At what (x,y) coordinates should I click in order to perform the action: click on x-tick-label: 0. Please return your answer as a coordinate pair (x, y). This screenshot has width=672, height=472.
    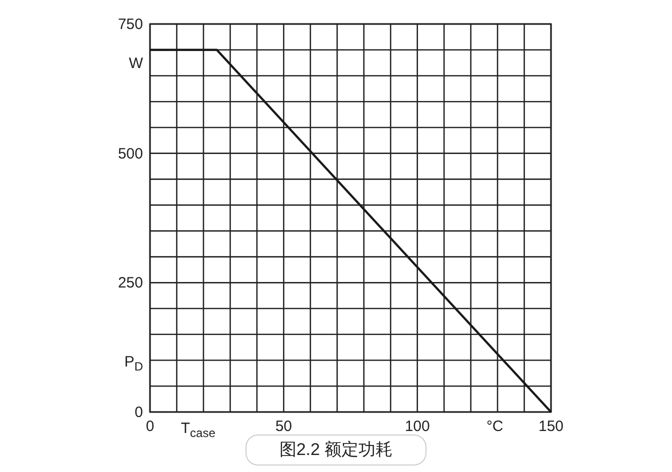
    Looking at the image, I should click on (150, 426).